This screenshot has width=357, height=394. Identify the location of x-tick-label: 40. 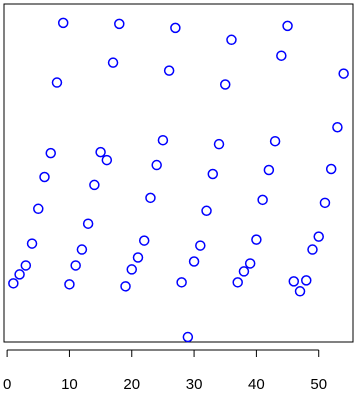
(256, 384).